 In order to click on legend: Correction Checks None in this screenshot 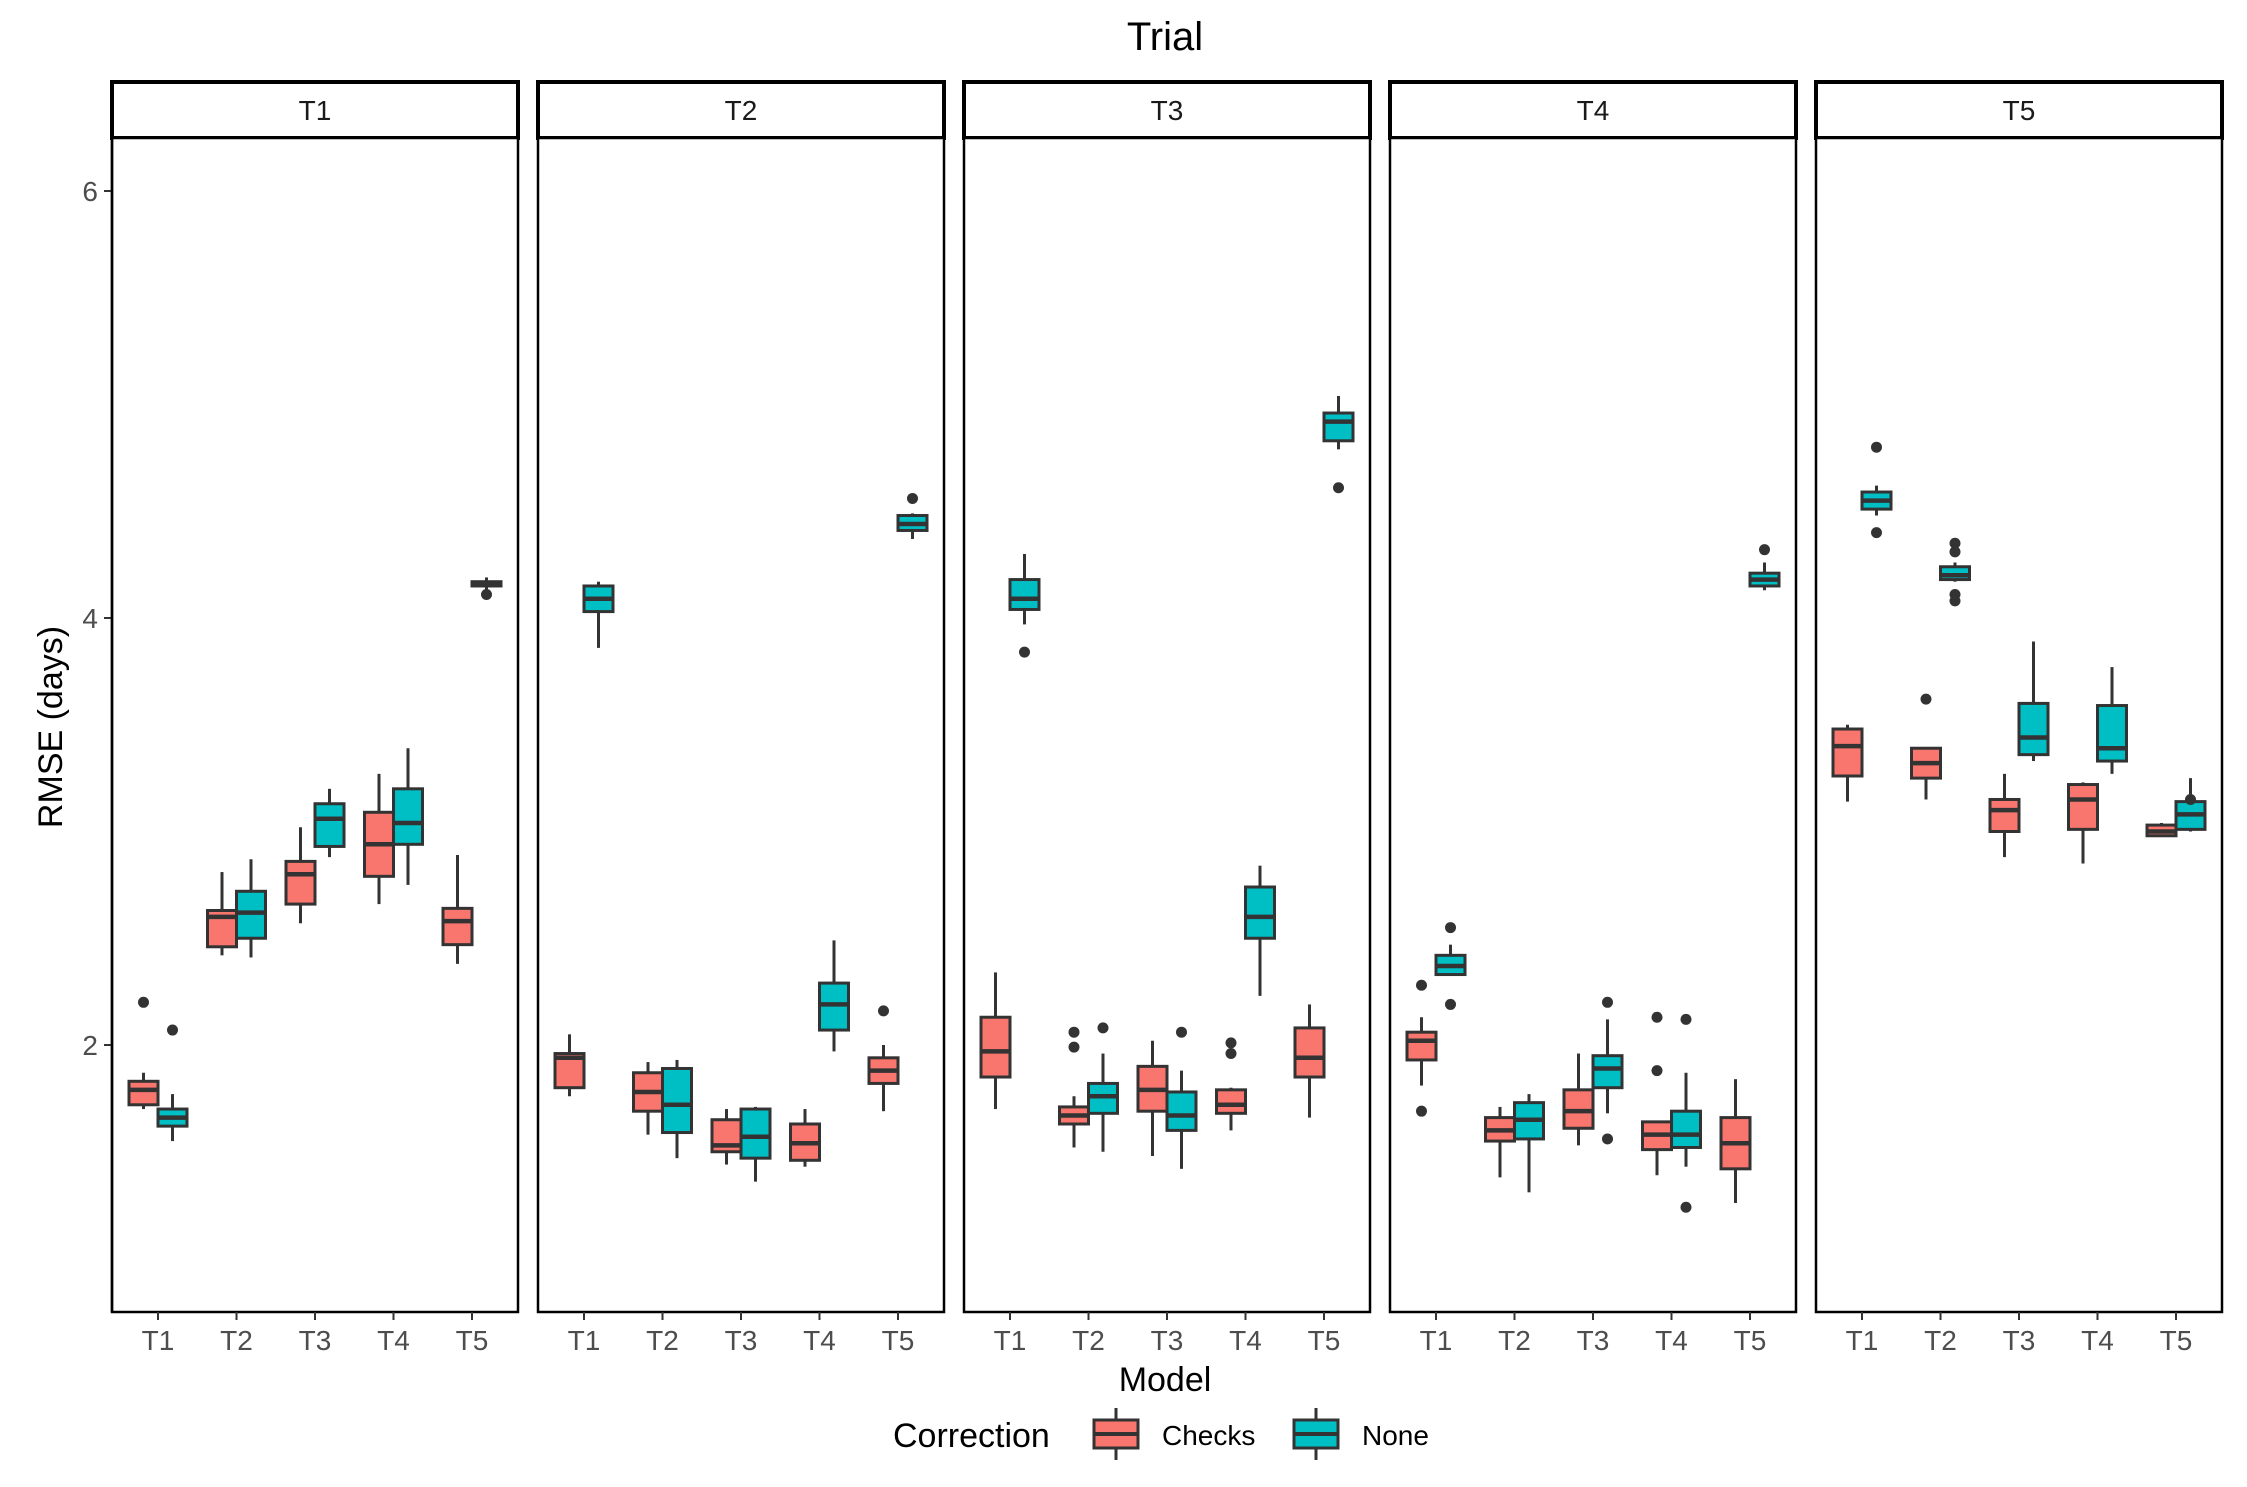, I will do `click(1161, 1434)`.